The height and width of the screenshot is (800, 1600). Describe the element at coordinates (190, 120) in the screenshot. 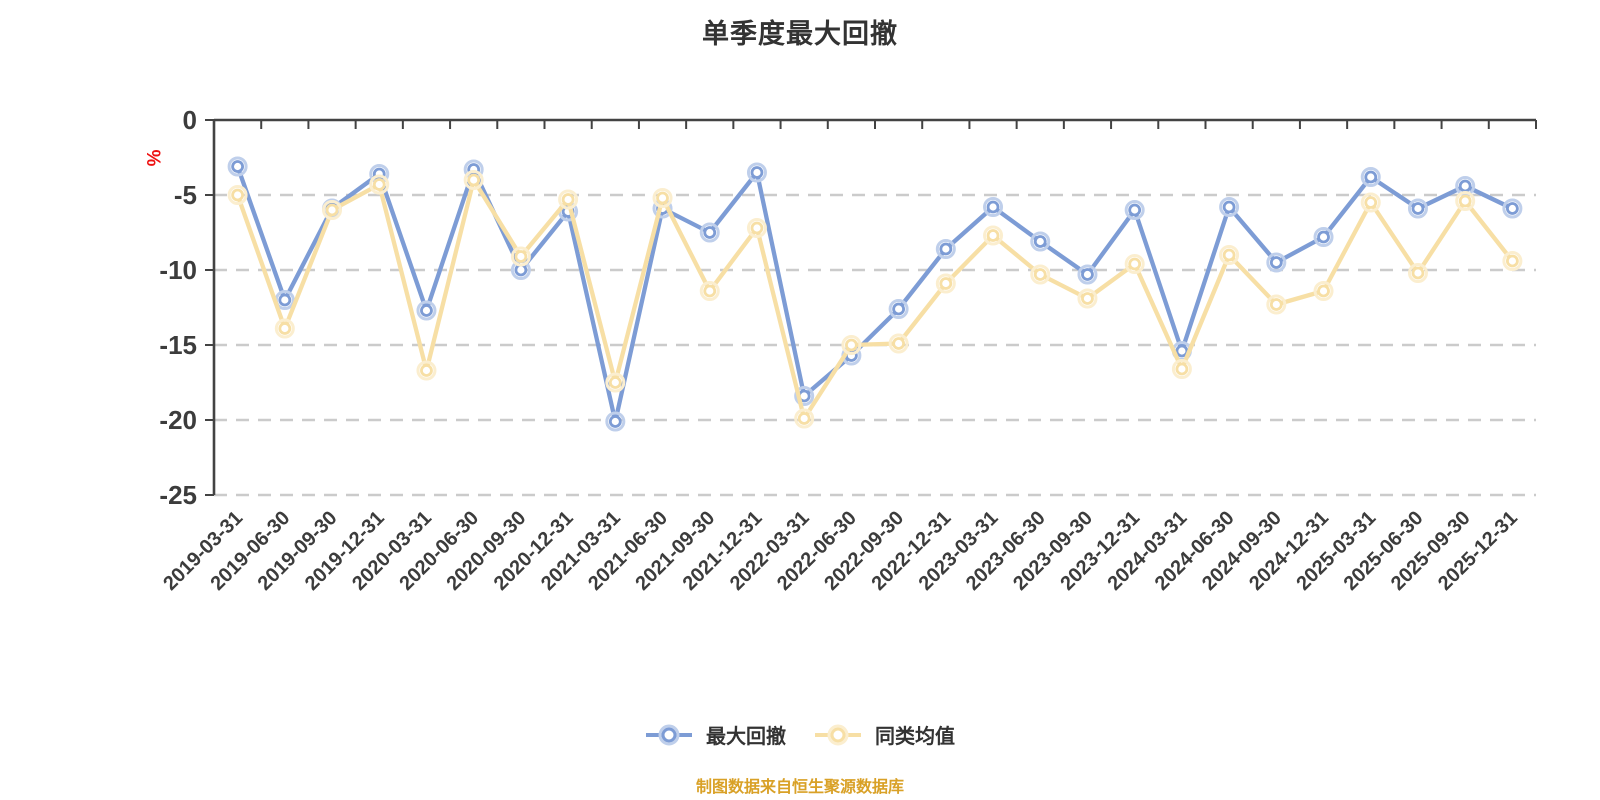

I see `y-axis-label: 0` at that location.